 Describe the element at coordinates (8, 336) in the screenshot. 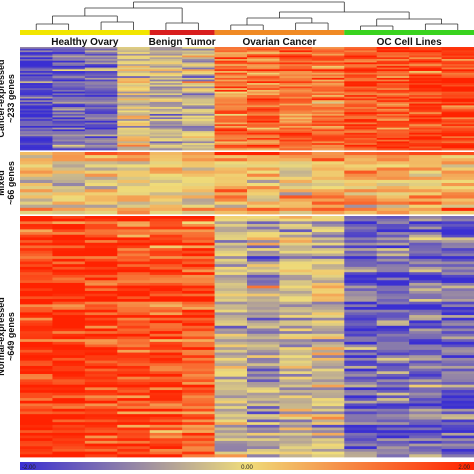

I see `row-block-label: Normal-expressed ~649 genes` at that location.